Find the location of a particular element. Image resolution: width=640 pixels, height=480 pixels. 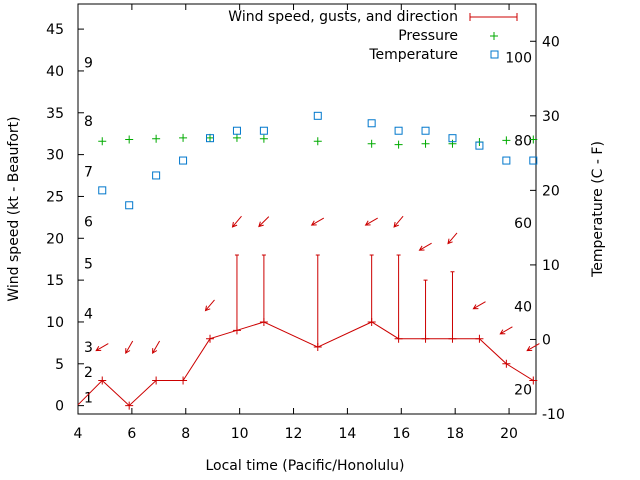

y-tick-label: 45 is located at coordinates (55, 30).